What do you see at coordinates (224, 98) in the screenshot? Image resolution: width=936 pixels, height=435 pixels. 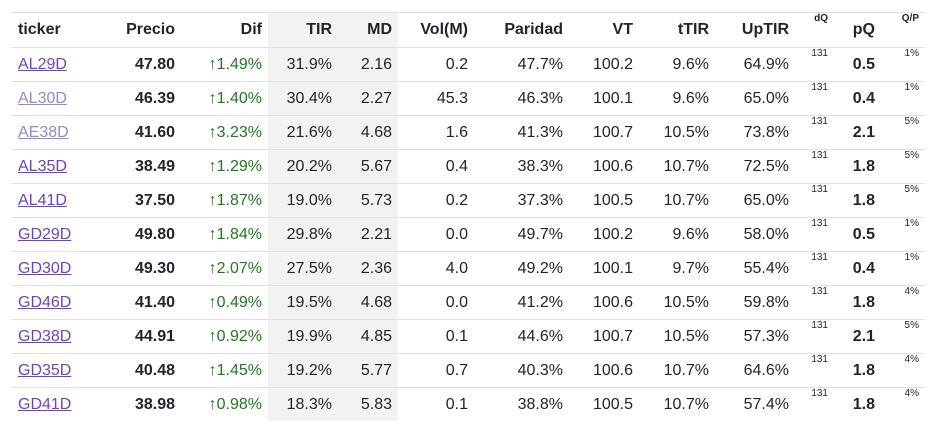 I see `dif-cell: ↑1.40%` at bounding box center [224, 98].